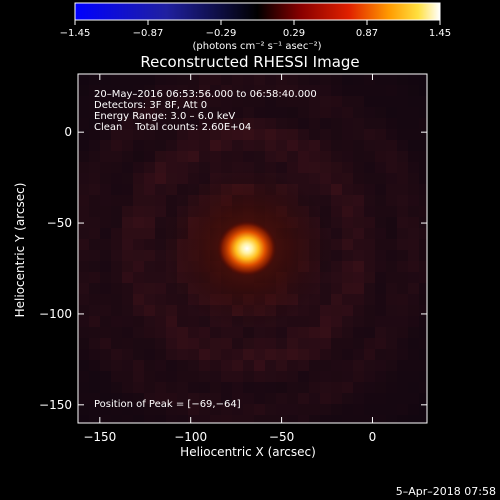 The width and height of the screenshot is (500, 500). What do you see at coordinates (248, 452) in the screenshot?
I see `x-axis-label: Heliocentric X (arcsec)` at bounding box center [248, 452].